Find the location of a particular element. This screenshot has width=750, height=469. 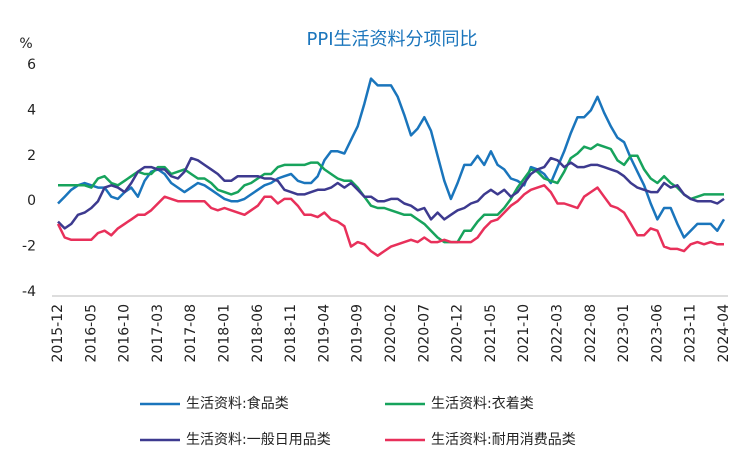

y-tick-label: 6 is located at coordinates (31, 65).